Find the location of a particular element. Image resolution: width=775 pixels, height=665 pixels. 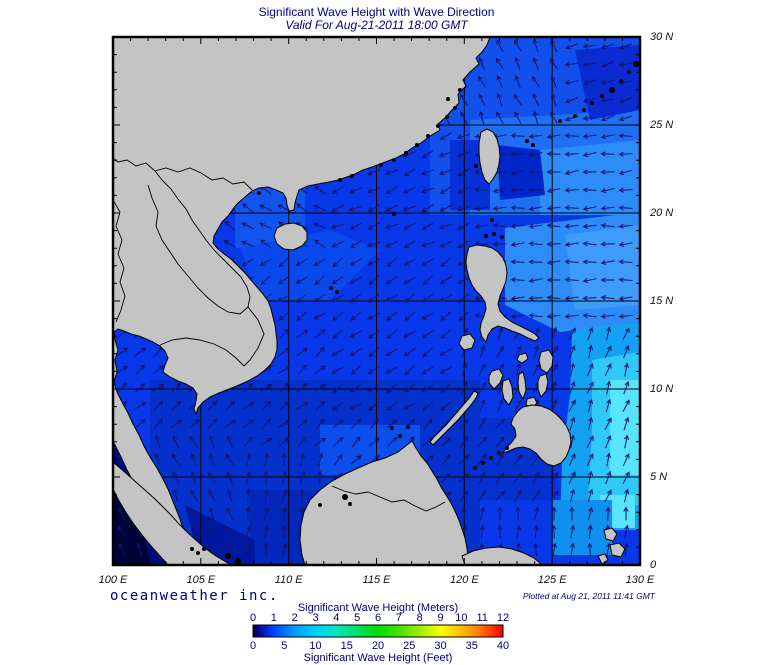

meters-tick: 2 is located at coordinates (294, 618).